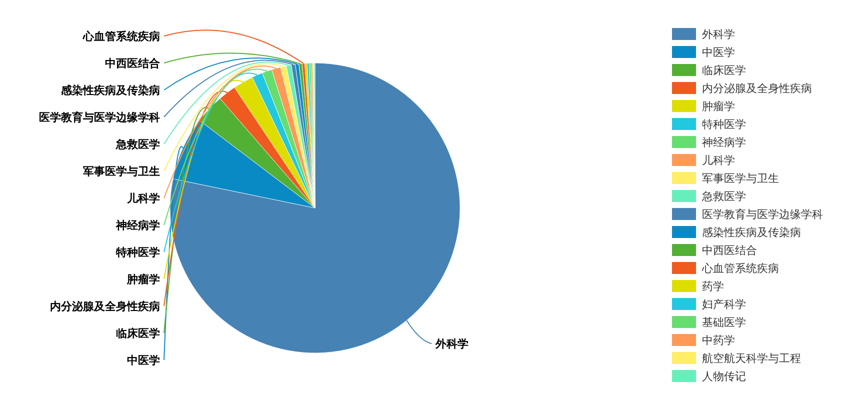  What do you see at coordinates (757, 88) in the screenshot?
I see `legend-label: 内分泌腺及全身性疾病` at bounding box center [757, 88].